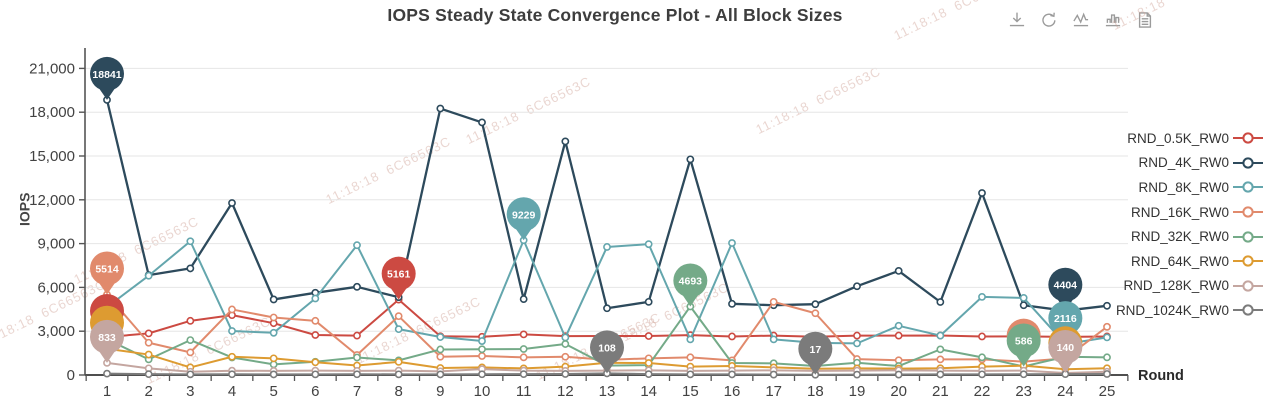 The image size is (1266, 402). What do you see at coordinates (1145, 20) in the screenshot?
I see `data-view-icon` at bounding box center [1145, 20].